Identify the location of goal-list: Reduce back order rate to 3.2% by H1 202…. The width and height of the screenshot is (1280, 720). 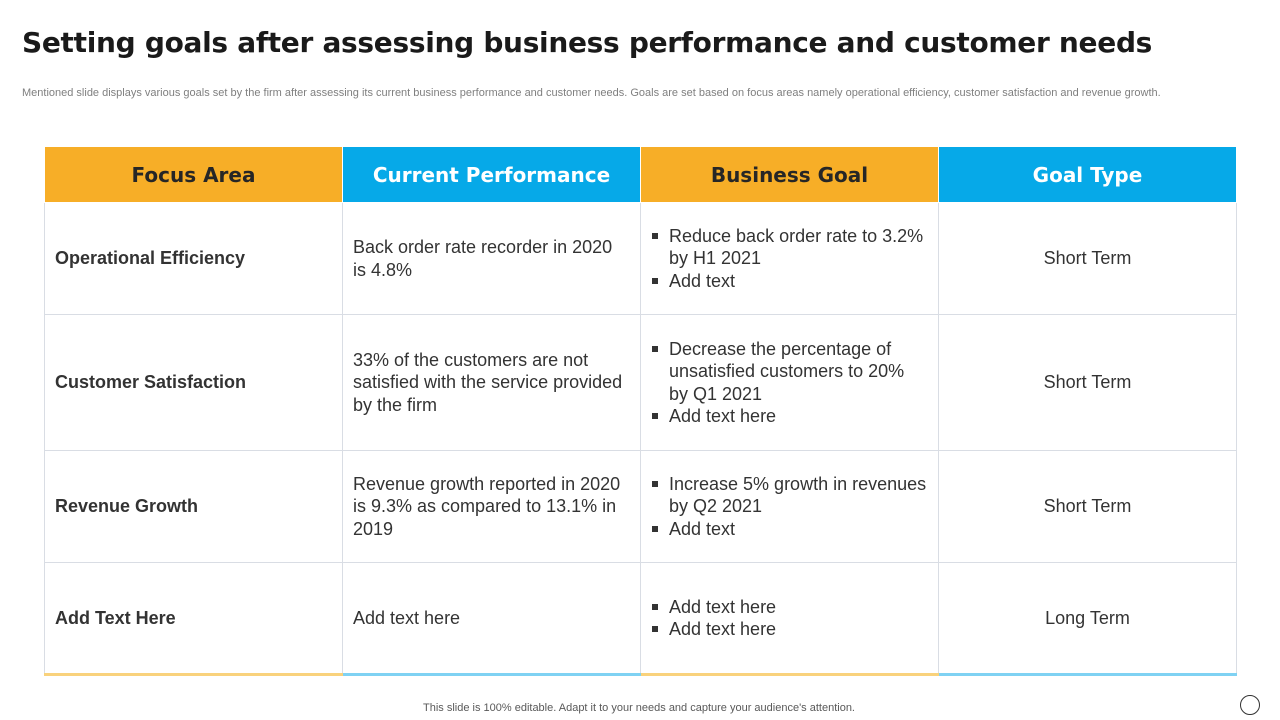
(789, 259).